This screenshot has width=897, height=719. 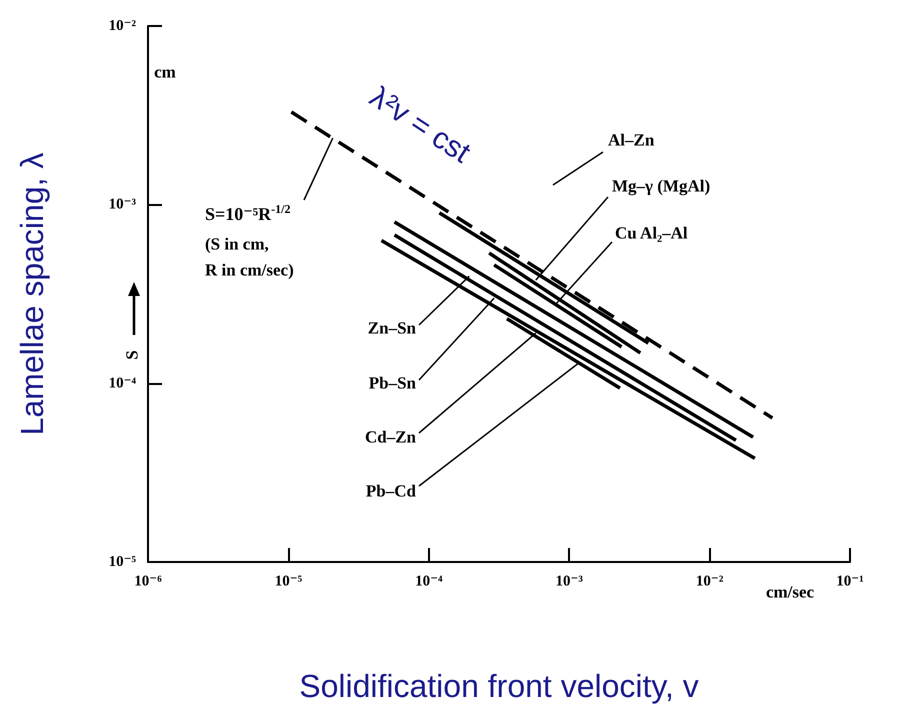 I want to click on y-tick-label: 10⁻⁴, so click(x=122, y=383).